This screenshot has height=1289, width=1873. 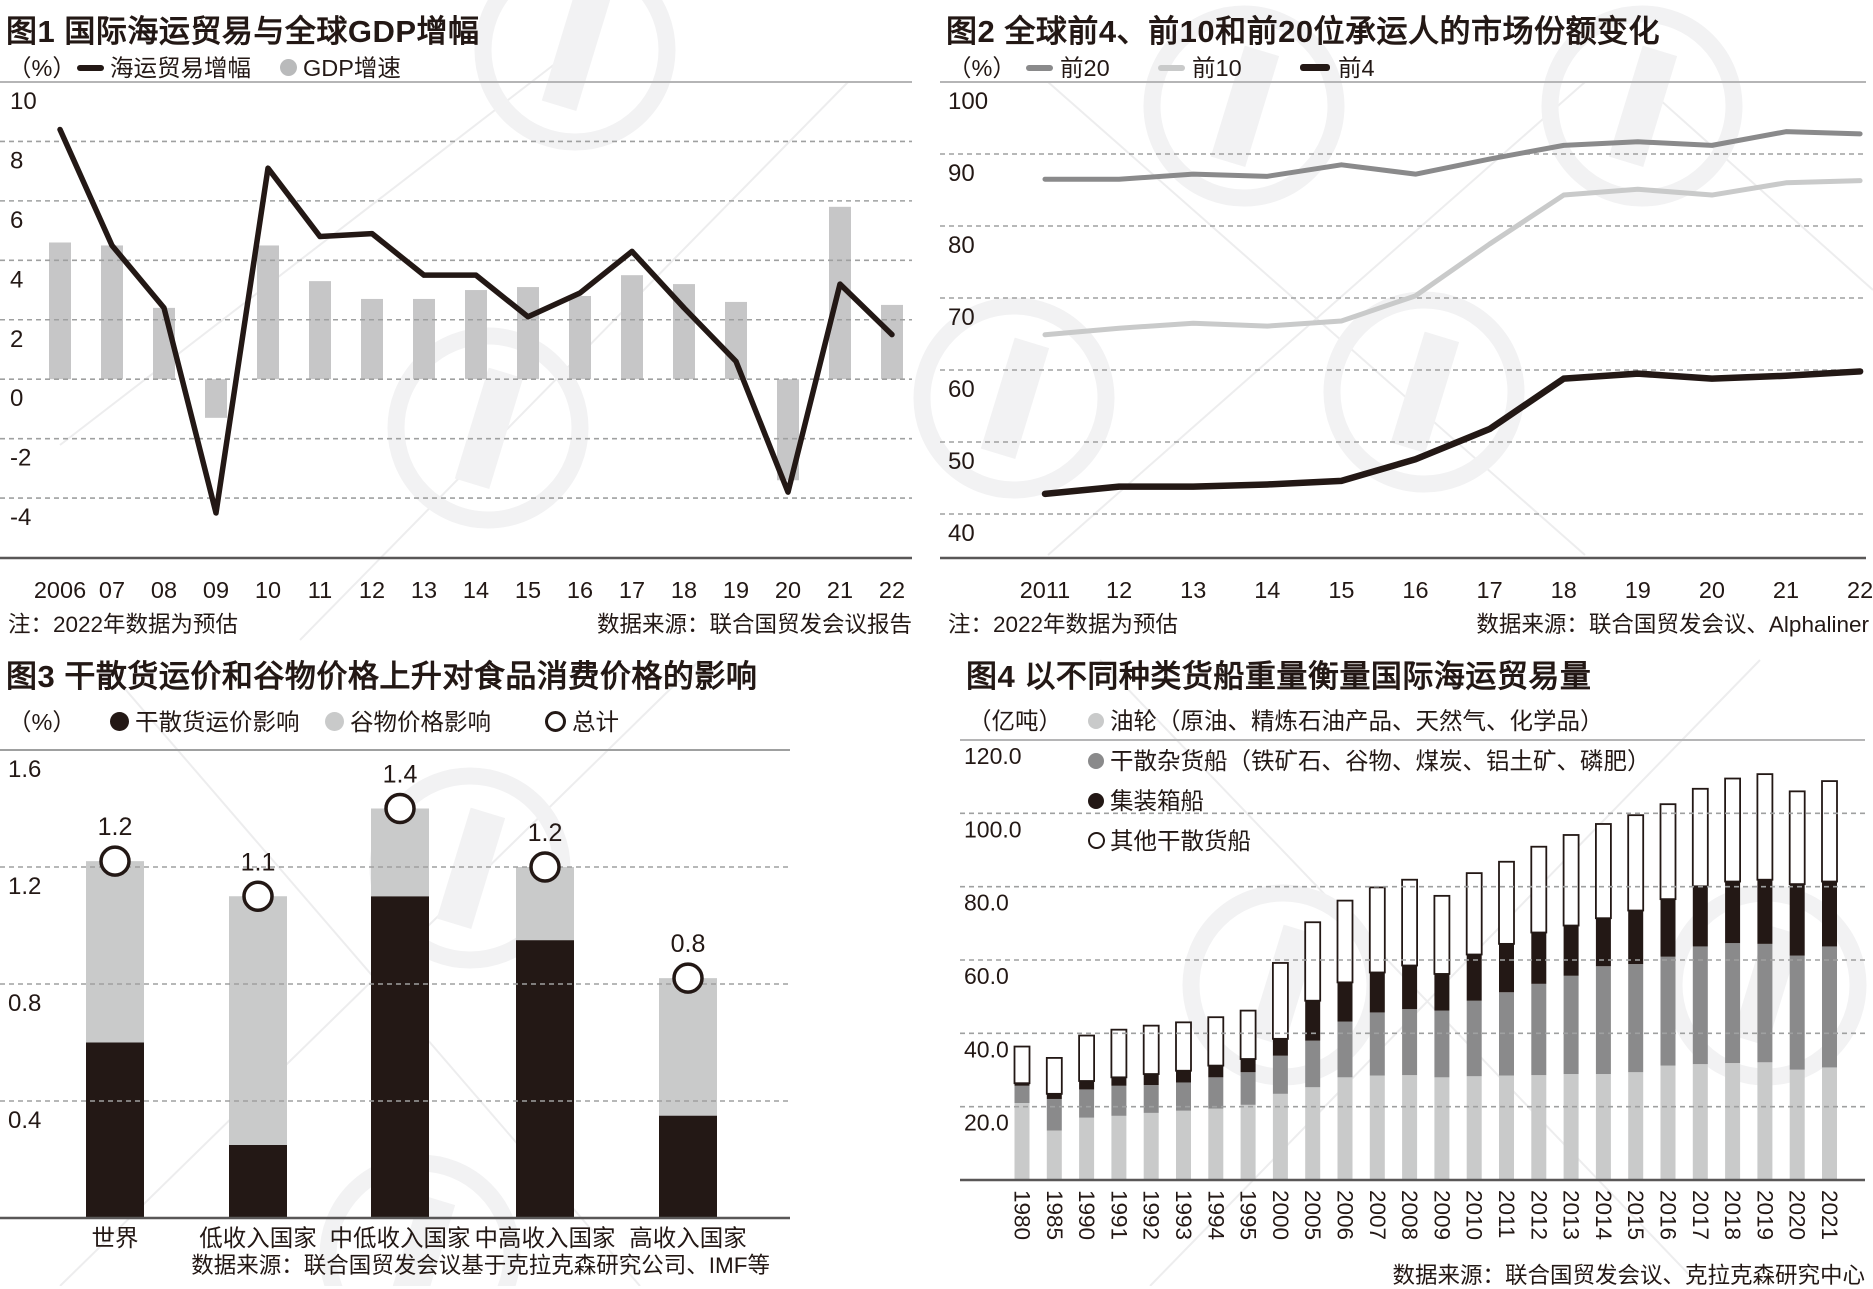 What do you see at coordinates (23, 101) in the screenshot?
I see `y-tick-label: 10` at bounding box center [23, 101].